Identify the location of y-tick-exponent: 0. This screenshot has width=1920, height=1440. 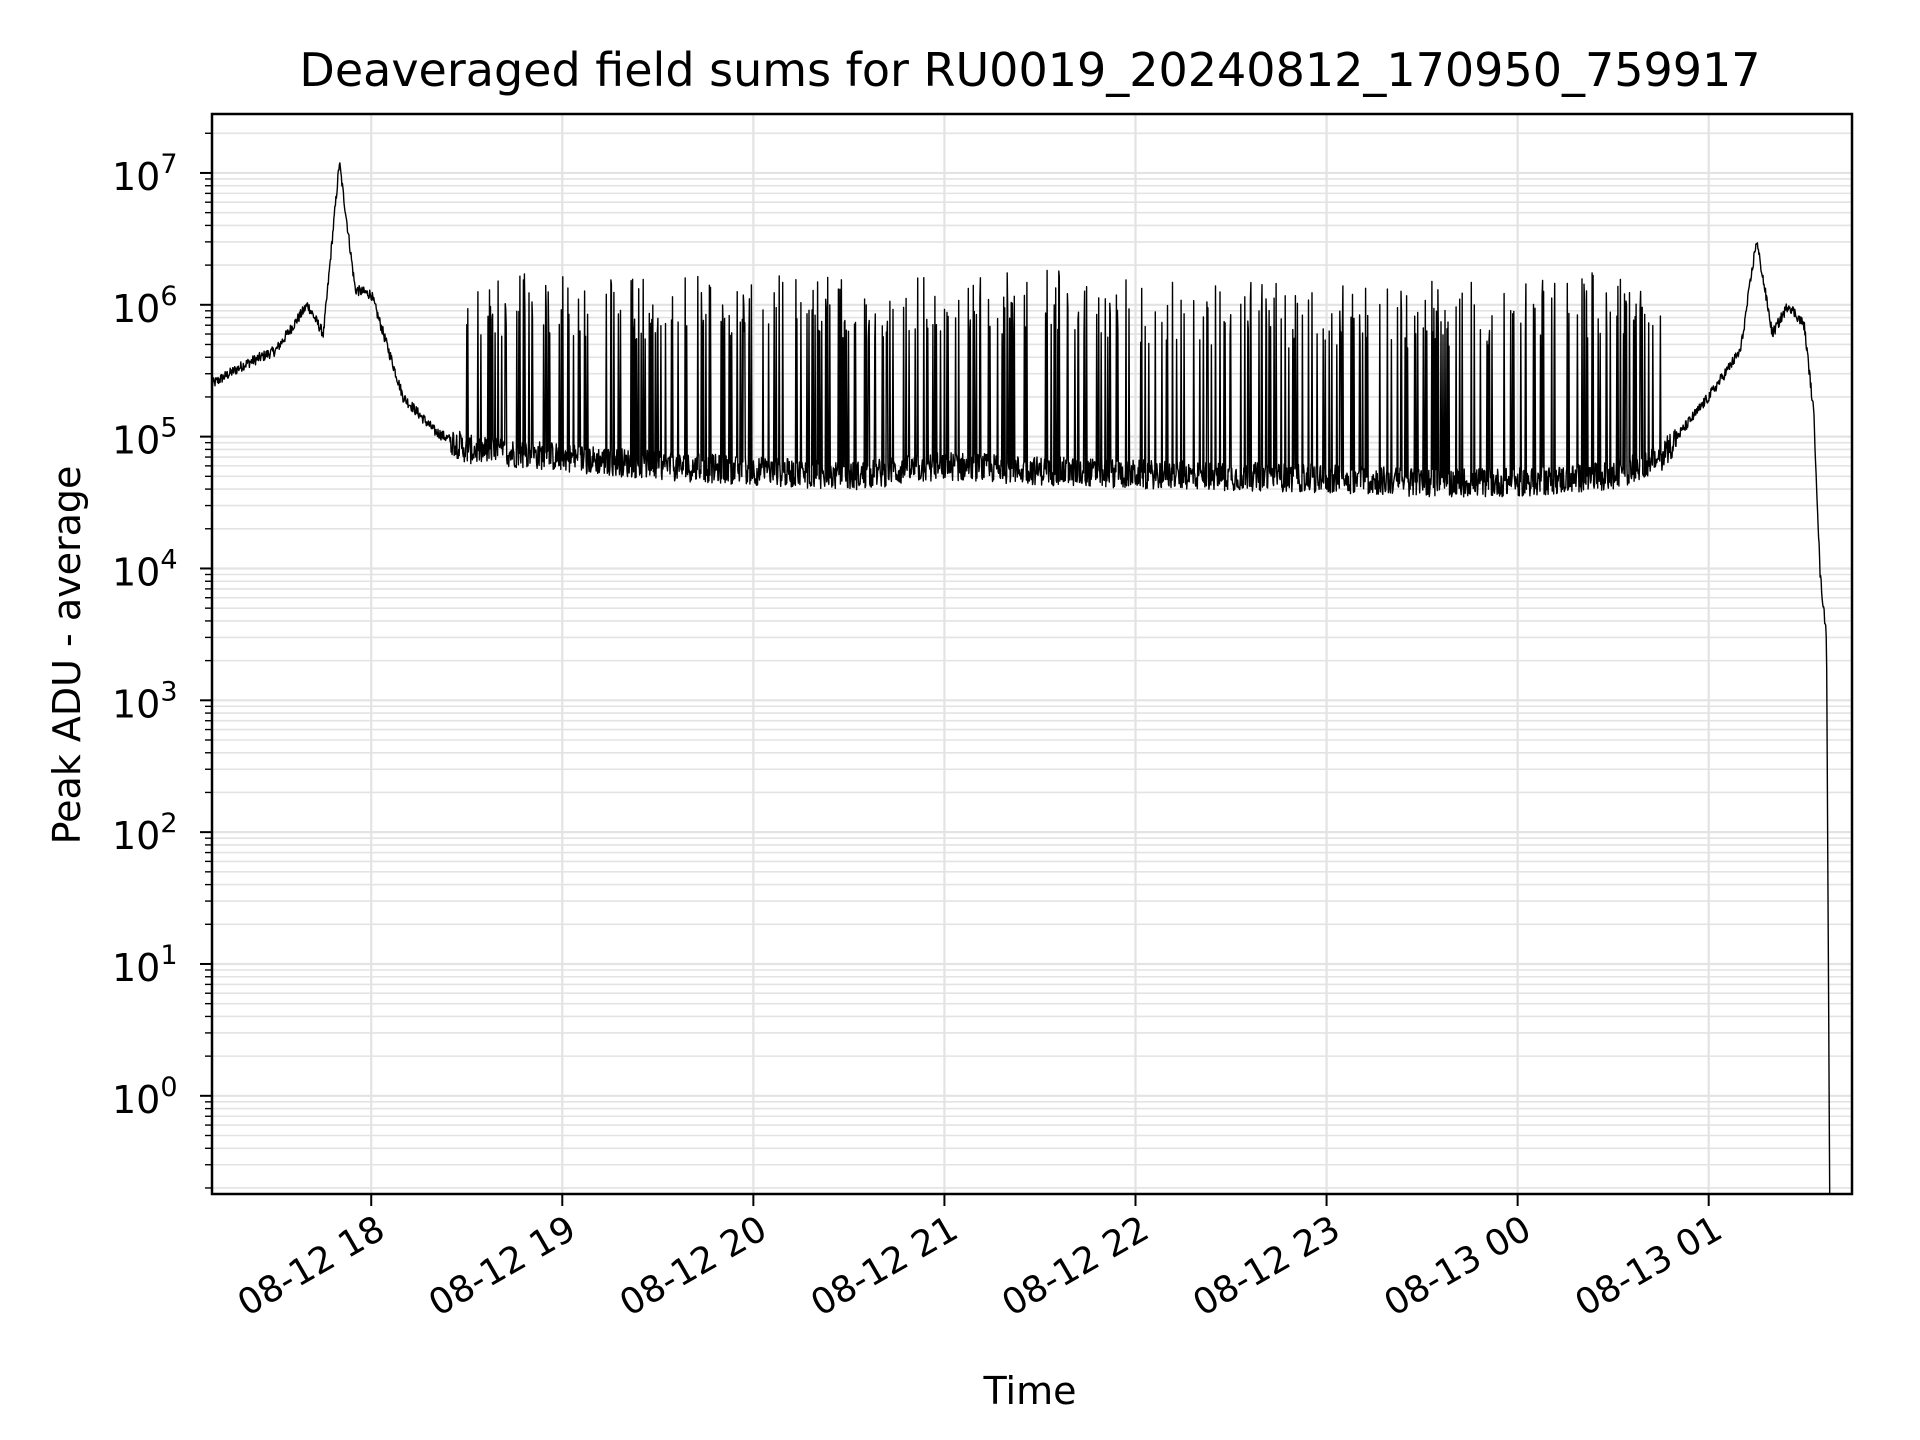
(168, 1087).